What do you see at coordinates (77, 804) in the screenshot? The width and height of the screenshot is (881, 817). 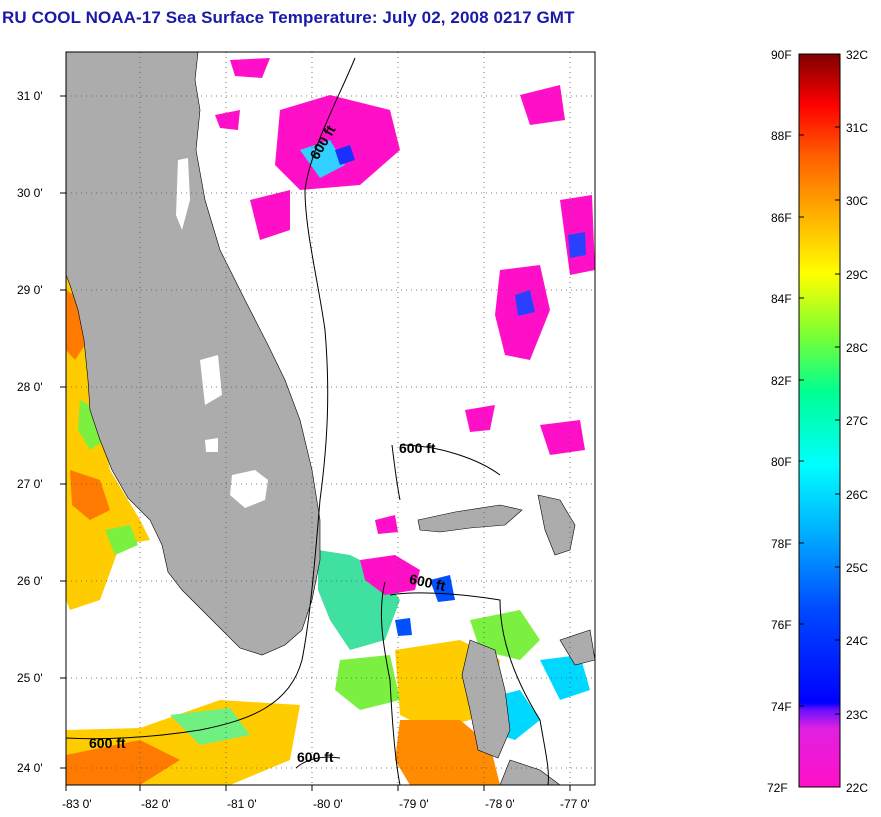 I see `lon-tick-label: -83 0'` at bounding box center [77, 804].